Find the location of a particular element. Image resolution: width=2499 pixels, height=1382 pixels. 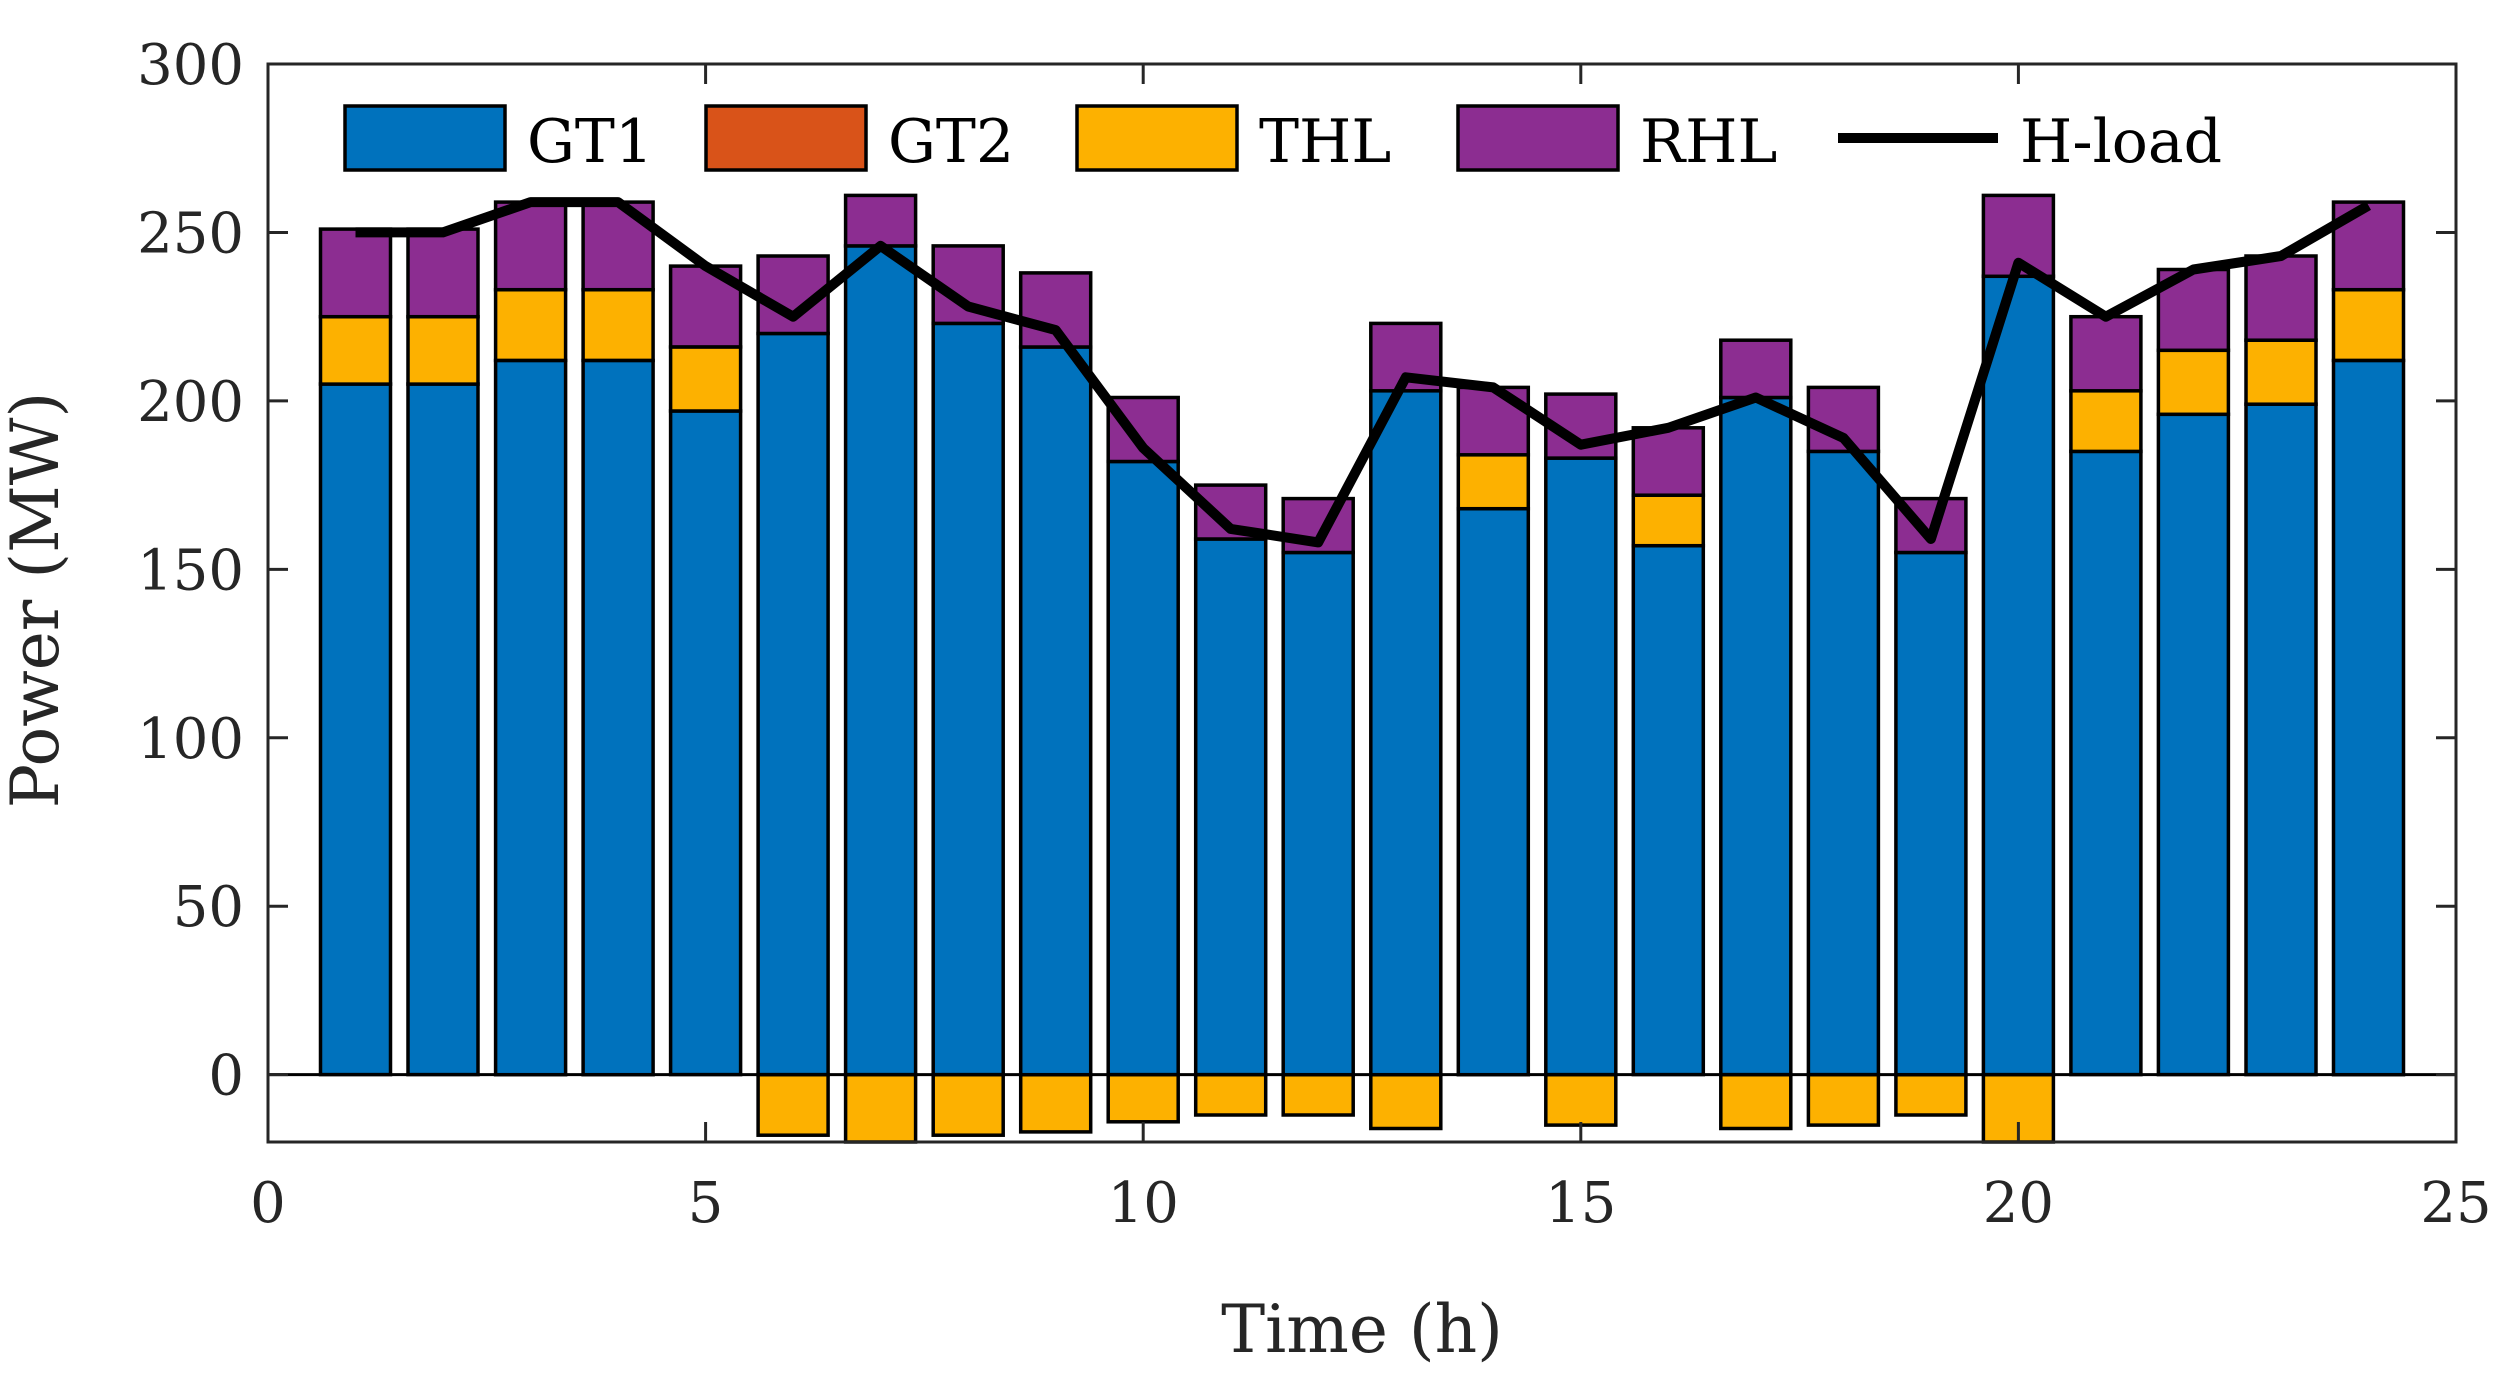

x-tick-label: 0 is located at coordinates (268, 1203).